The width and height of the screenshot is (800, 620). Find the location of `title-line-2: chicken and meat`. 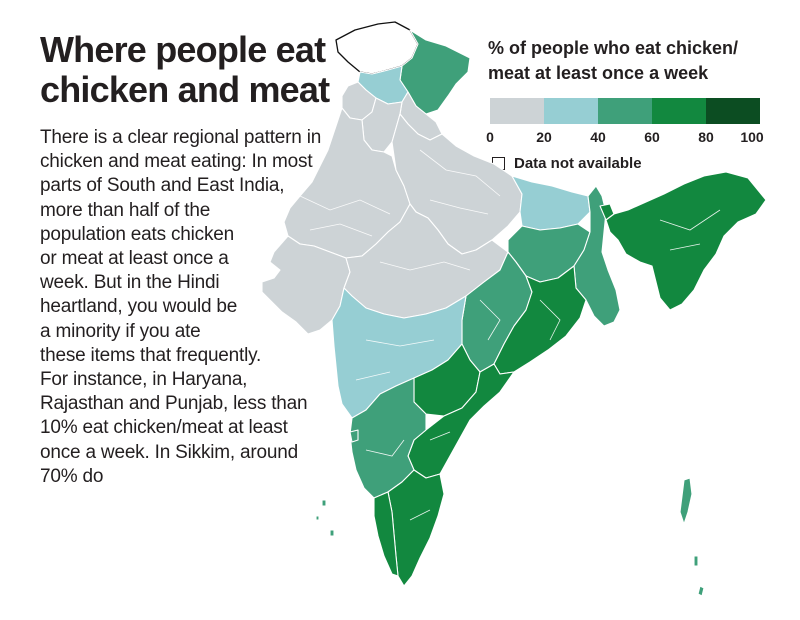

title-line-2: chicken and meat is located at coordinates (185, 89).